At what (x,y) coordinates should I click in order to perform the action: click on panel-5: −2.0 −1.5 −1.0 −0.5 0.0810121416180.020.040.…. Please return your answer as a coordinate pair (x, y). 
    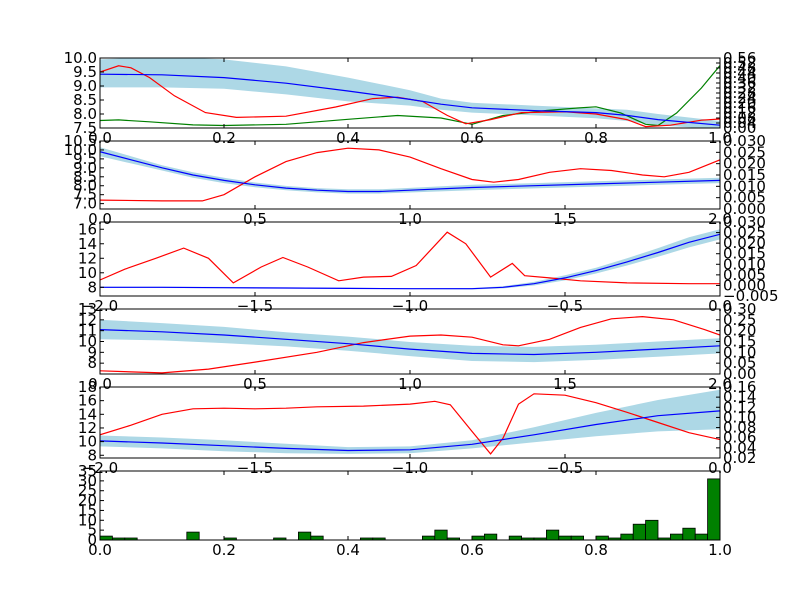
    Looking at the image, I should click on (417, 427).